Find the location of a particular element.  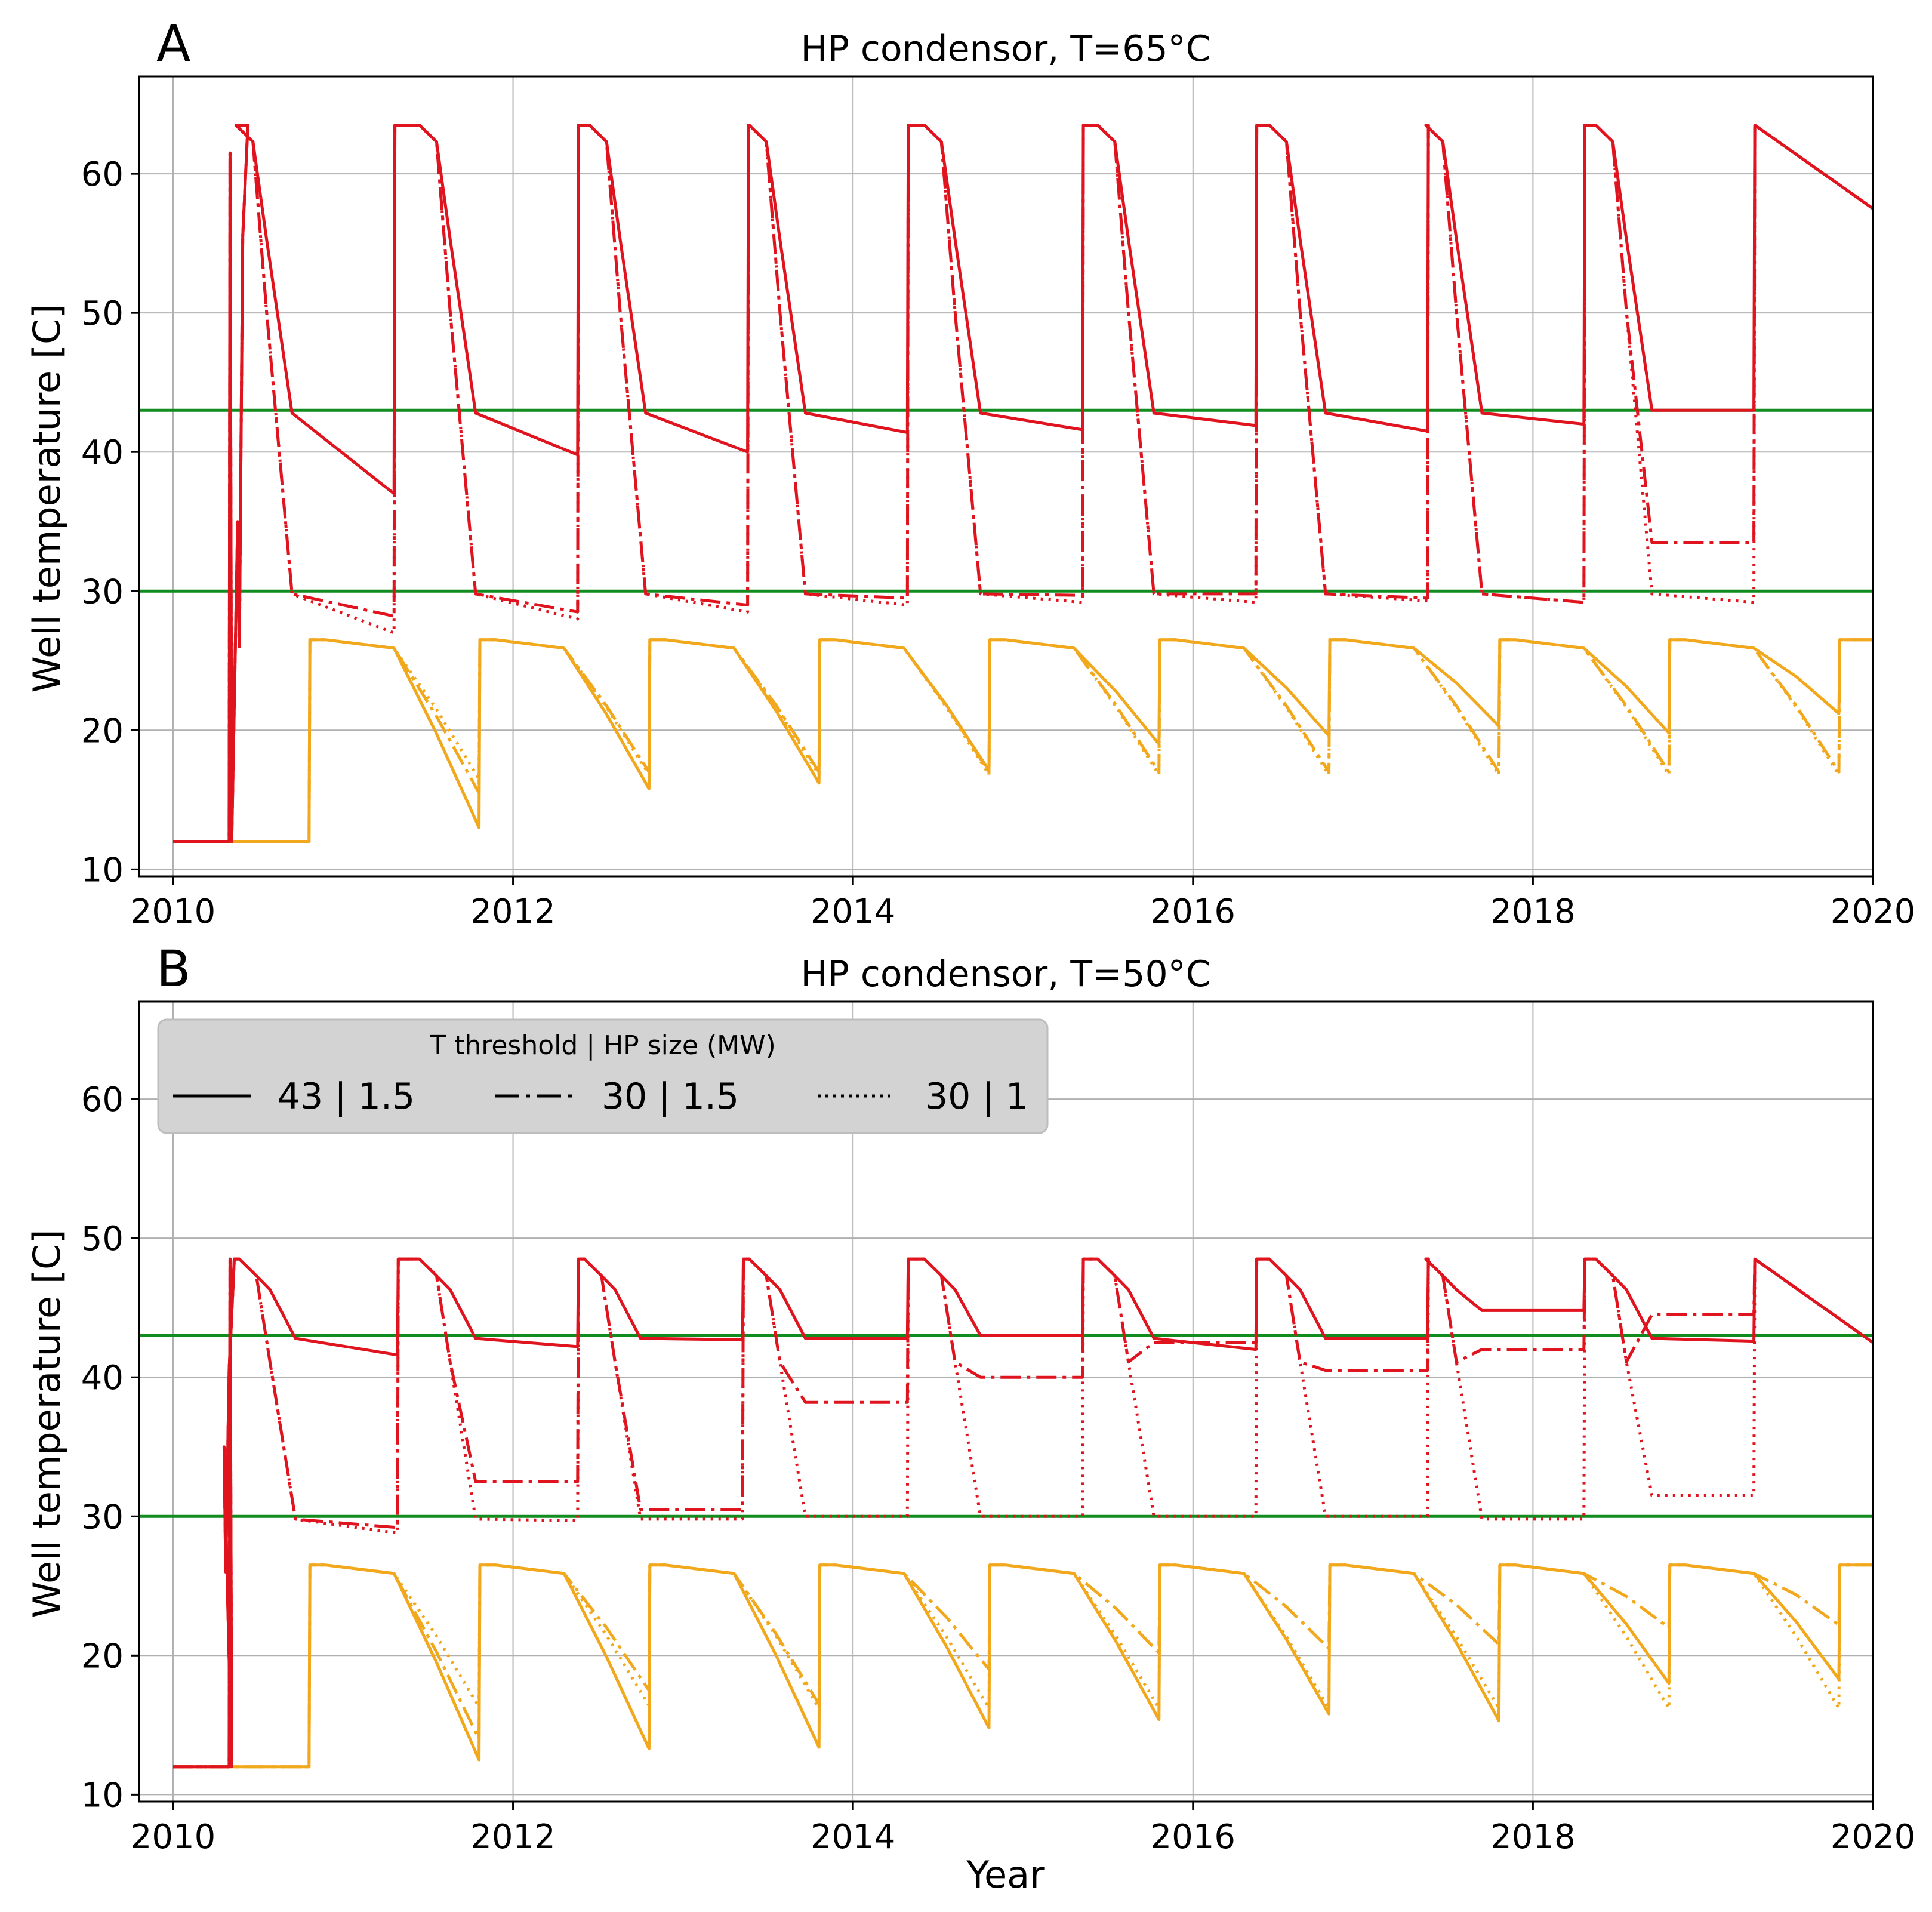

panel-b-y-axis-label: Well temperature [C] is located at coordinates (47, 1423).